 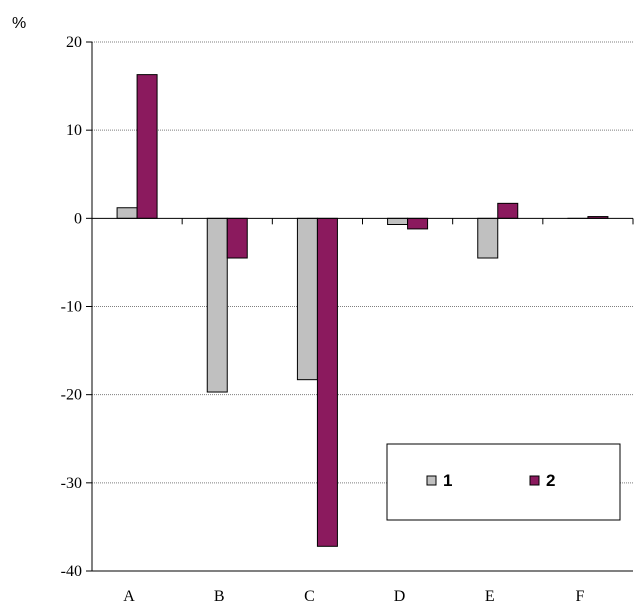 What do you see at coordinates (147, 146) in the screenshot?
I see `bar-series-2-A` at bounding box center [147, 146].